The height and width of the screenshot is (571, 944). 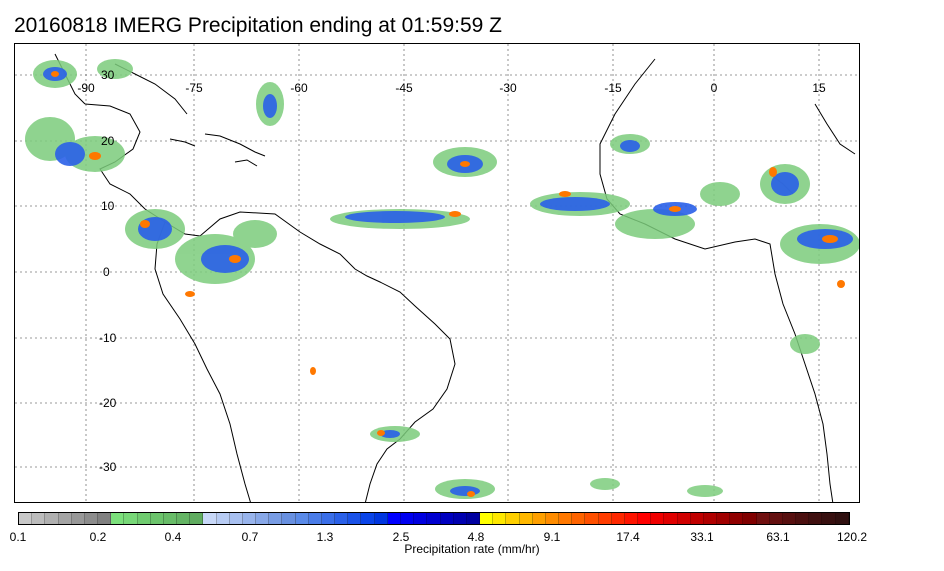 What do you see at coordinates (108, 403) in the screenshot?
I see `lat-label: -20` at bounding box center [108, 403].